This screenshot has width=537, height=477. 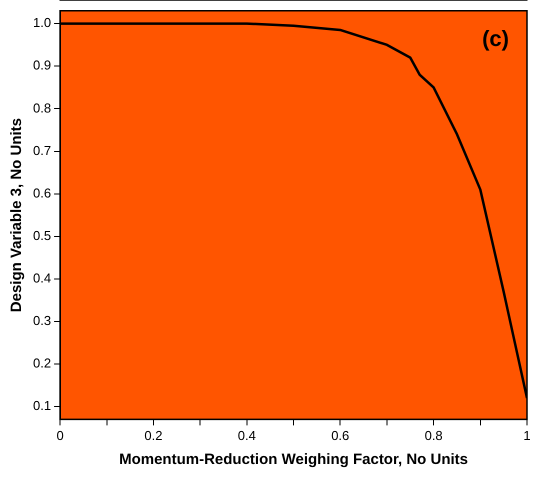 What do you see at coordinates (153, 435) in the screenshot?
I see `x-tick-label: 0.2` at bounding box center [153, 435].